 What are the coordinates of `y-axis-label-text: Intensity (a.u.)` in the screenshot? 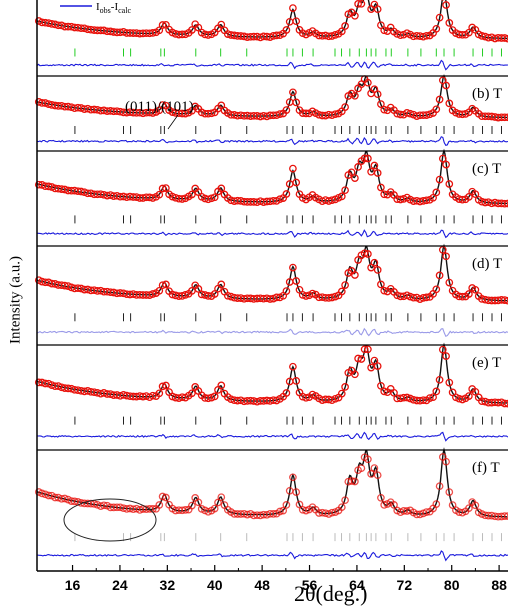 It's located at (15, 300).